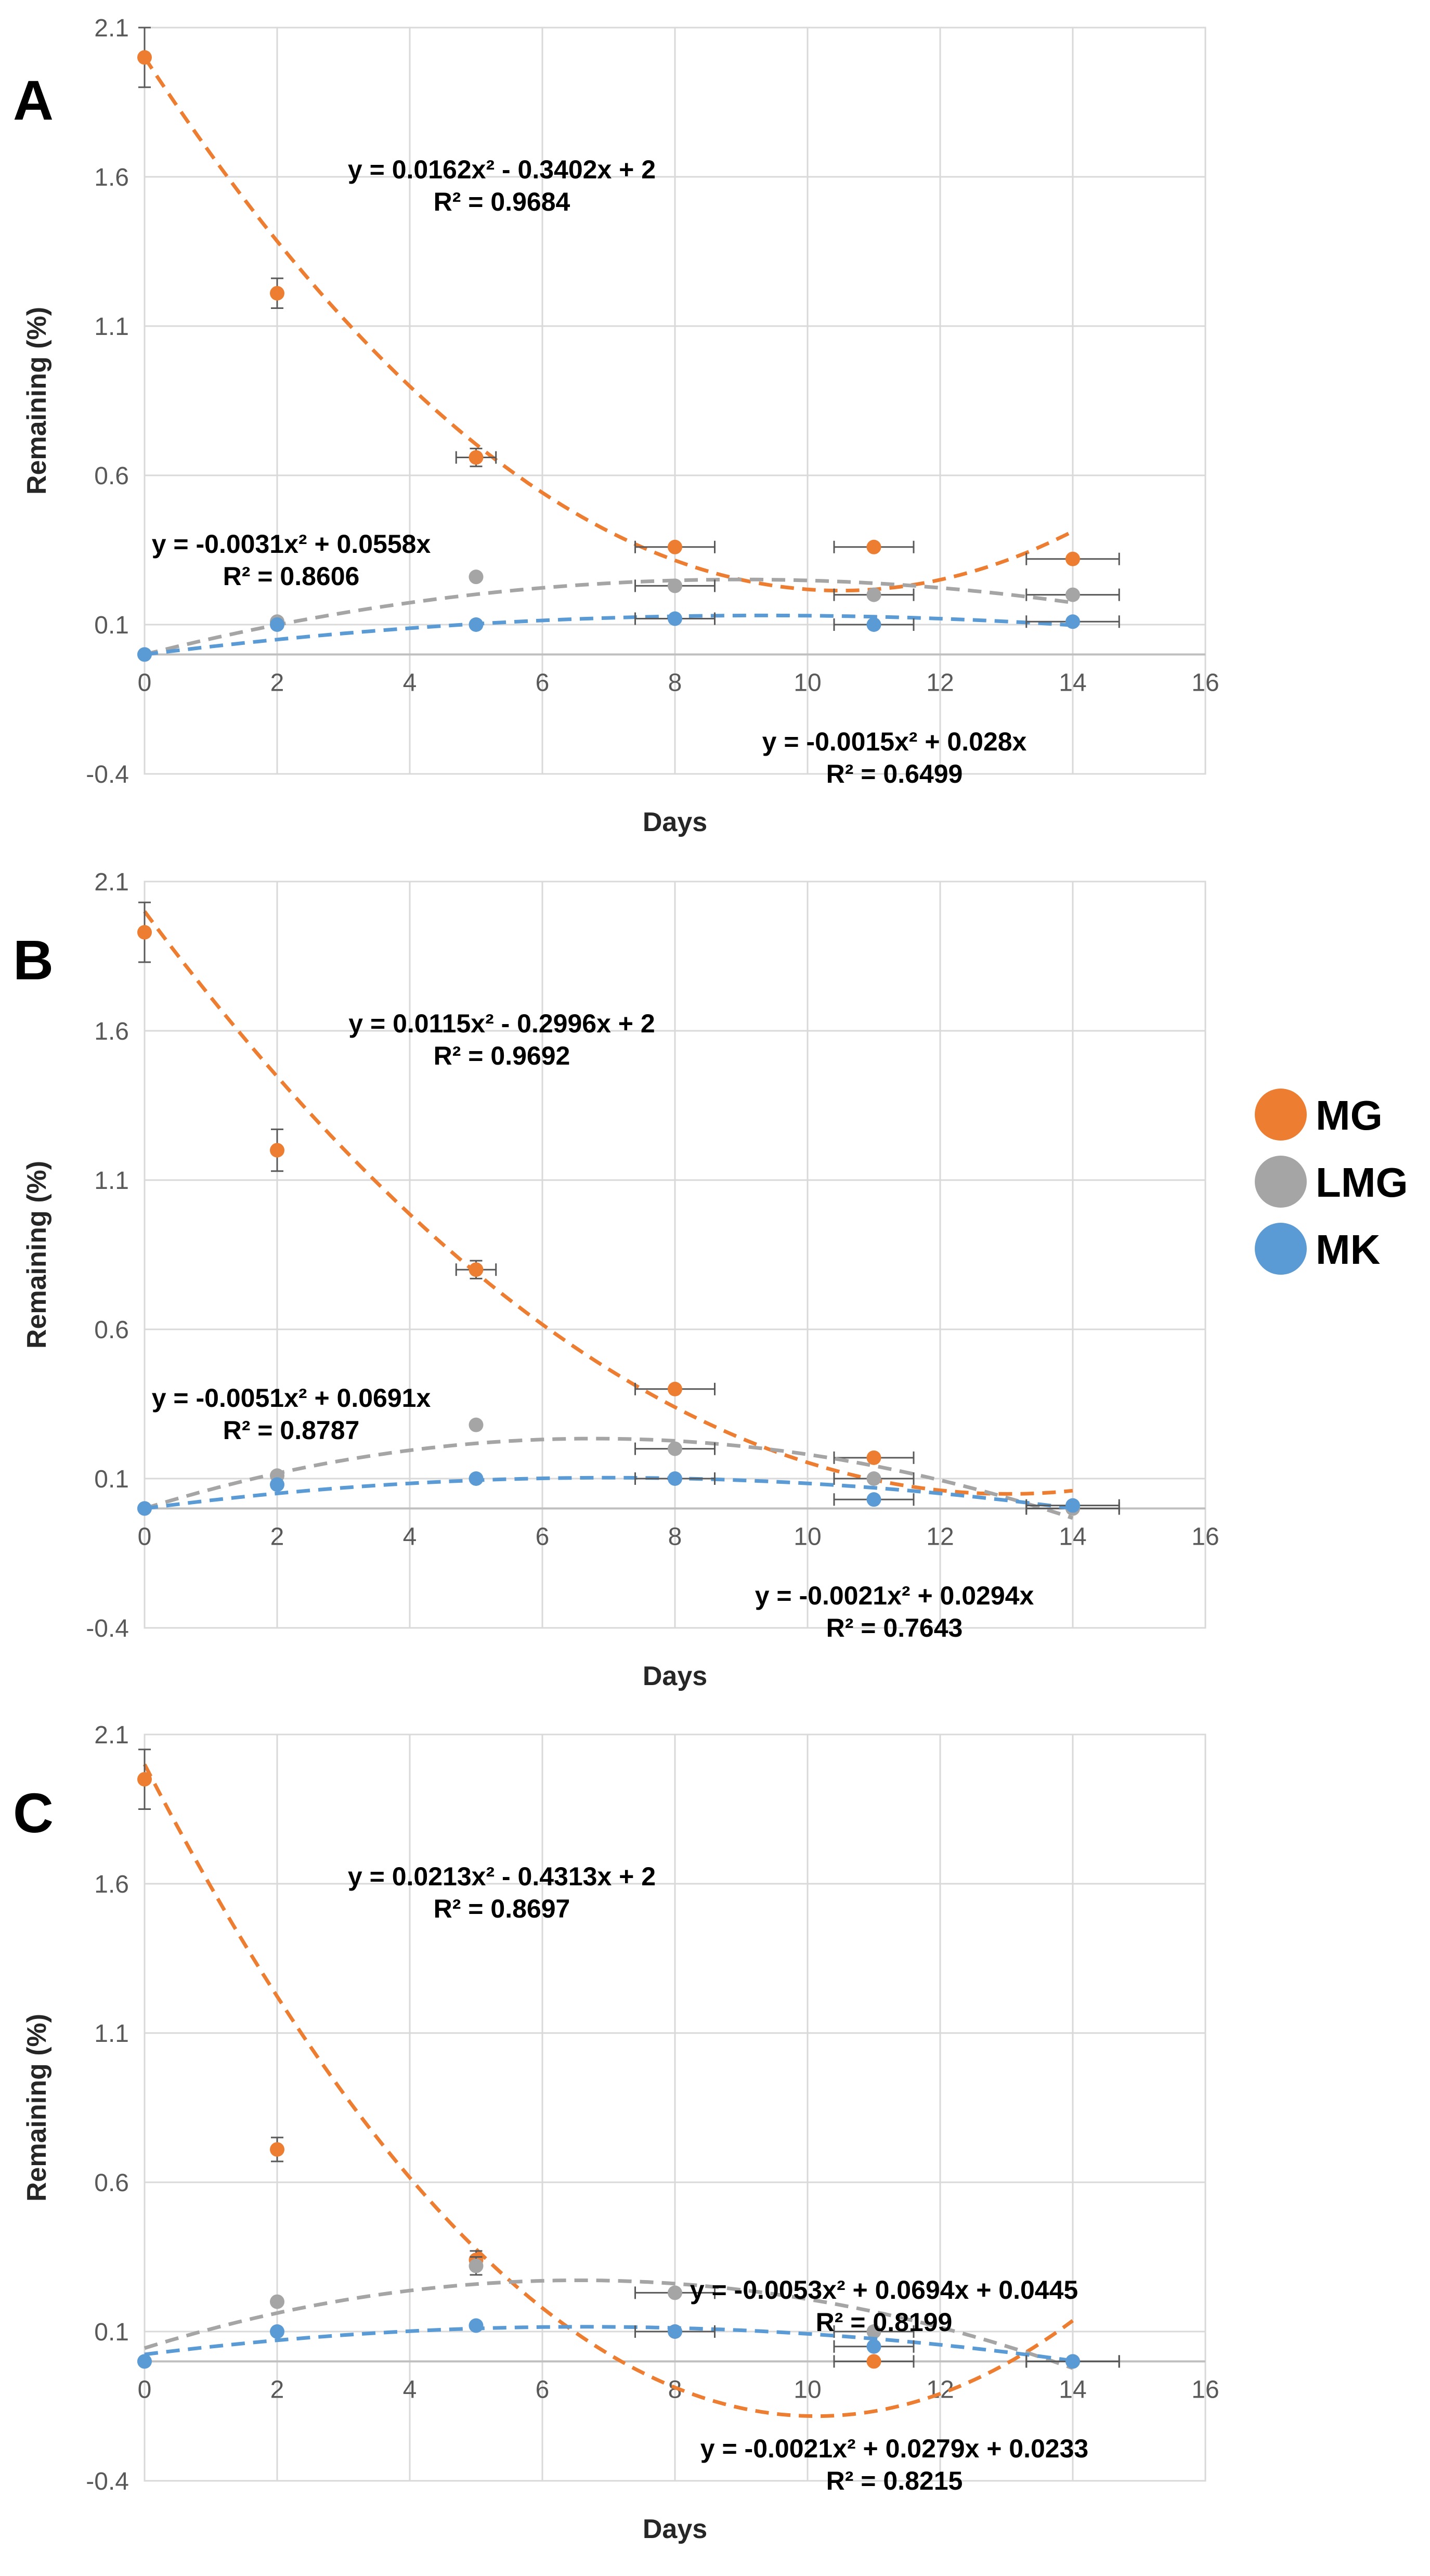  What do you see at coordinates (895, 1596) in the screenshot?
I see `trendline-equation: y = -0.0021x² + 0.0294x` at bounding box center [895, 1596].